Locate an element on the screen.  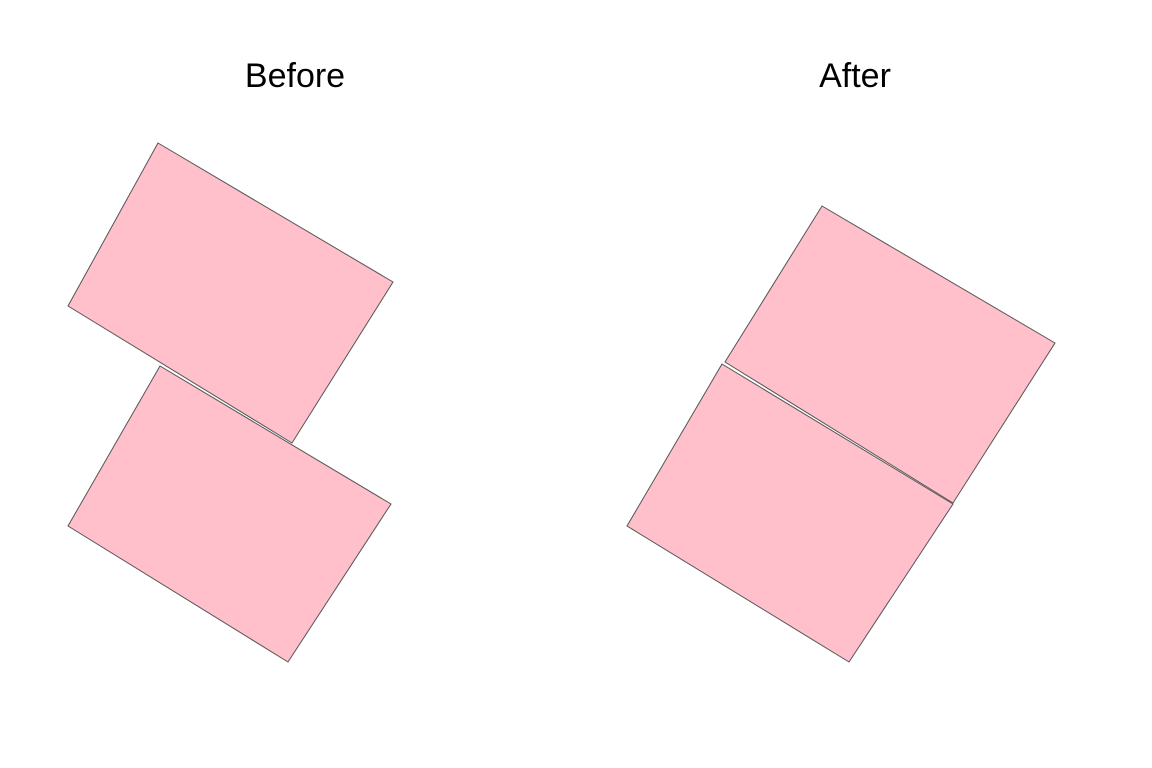
after-panel-title: After is located at coordinates (855, 76).